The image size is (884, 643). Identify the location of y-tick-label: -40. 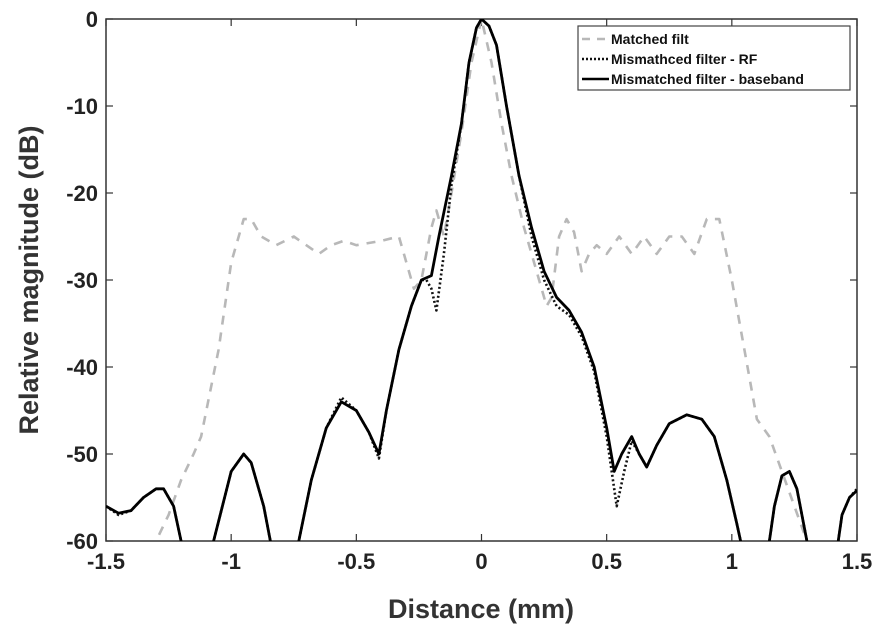
(82, 367).